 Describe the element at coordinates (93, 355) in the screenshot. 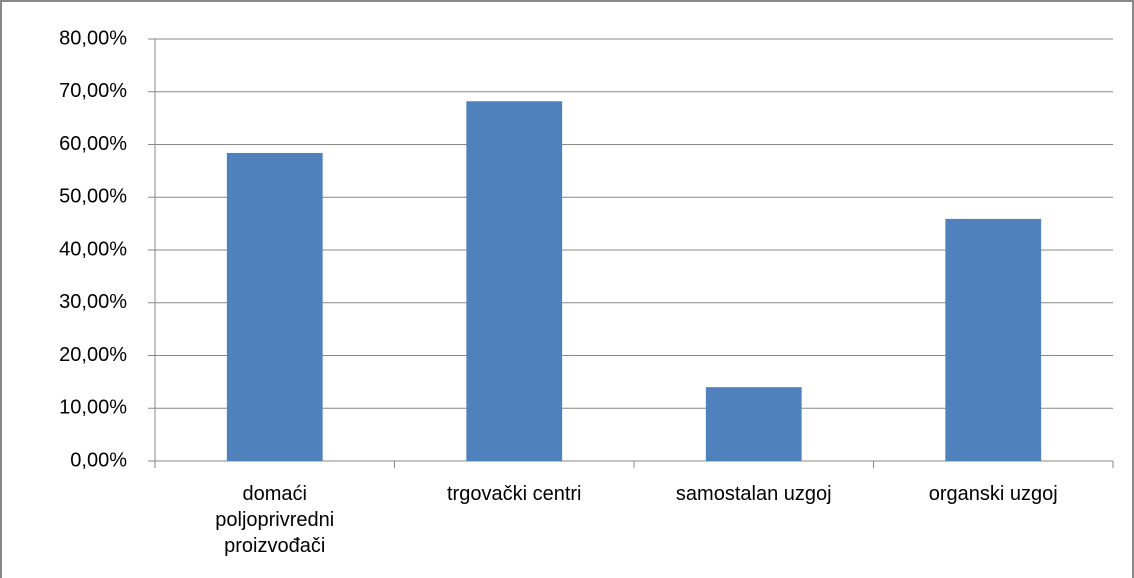

I see `y-tick-label: 20,00%` at that location.